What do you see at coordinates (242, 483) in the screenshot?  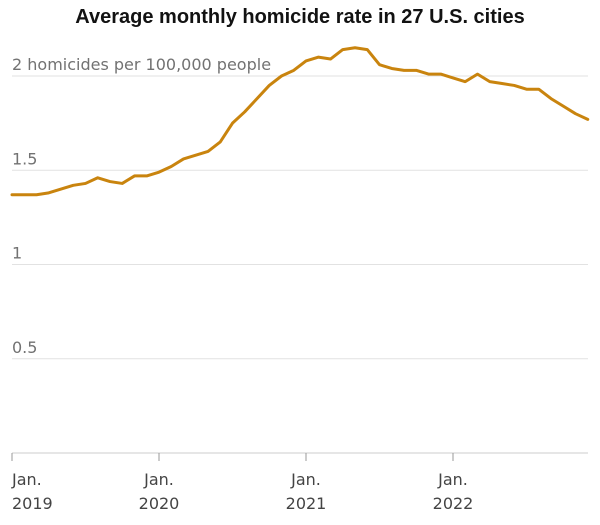 I see `x-axis-ticks: Jan. 2019 Jan. 2020 Jan. 2021 Jan. 2022` at bounding box center [242, 483].